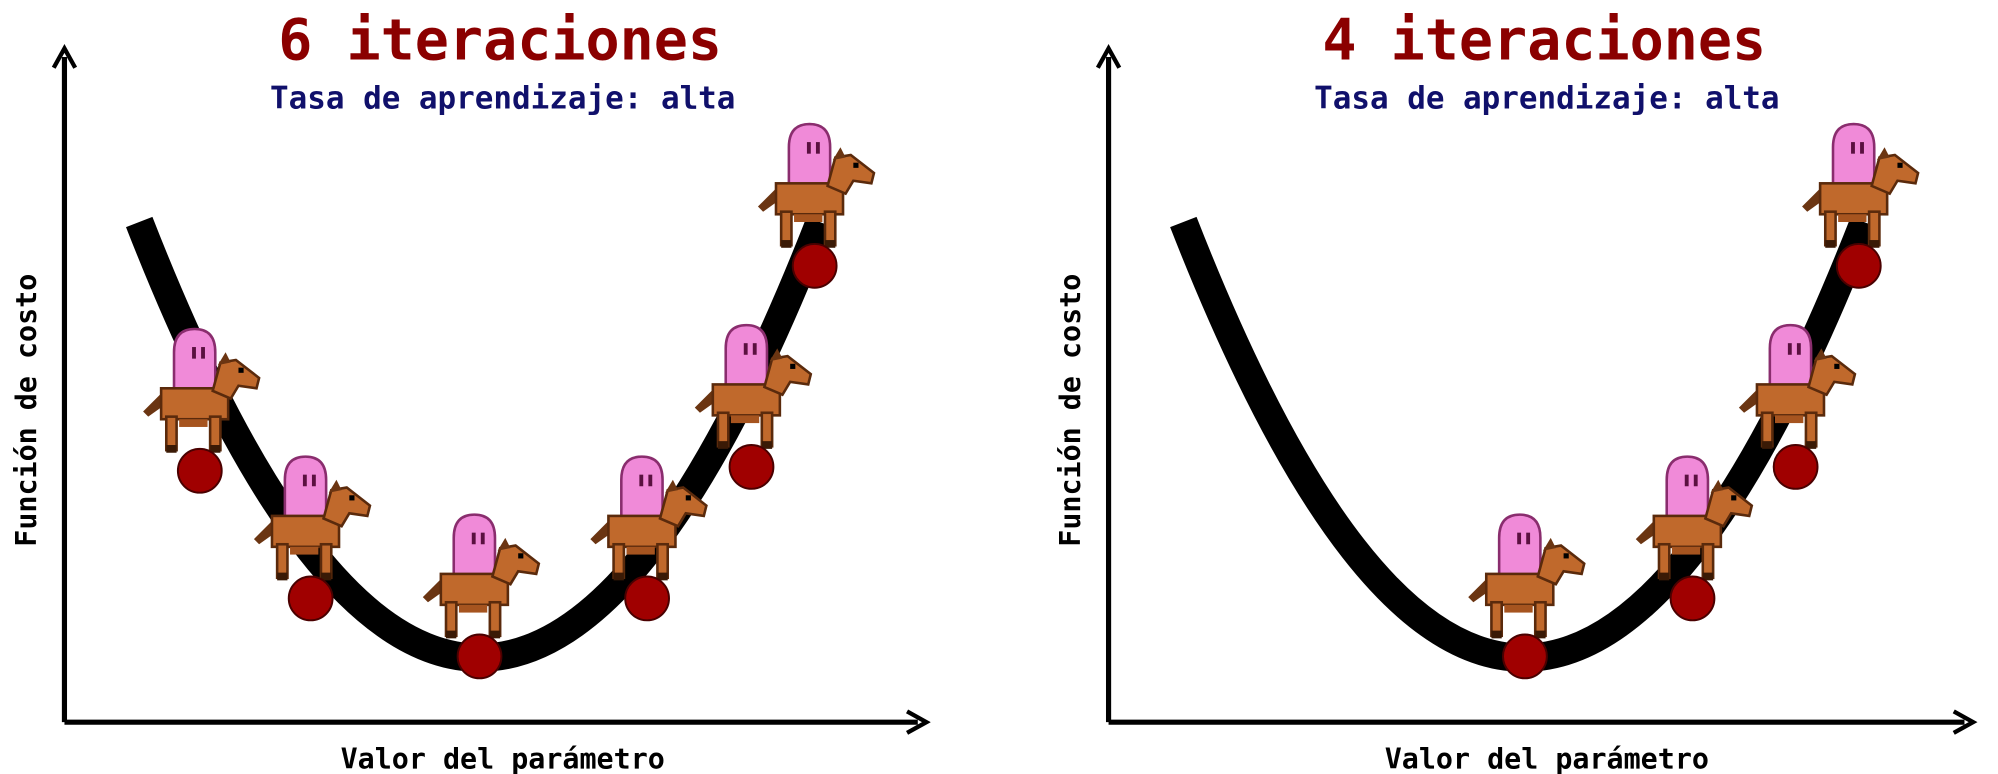 The image size is (1998, 774). Describe the element at coordinates (500, 41) in the screenshot. I see `panel-title: 6 iteraciones` at that location.